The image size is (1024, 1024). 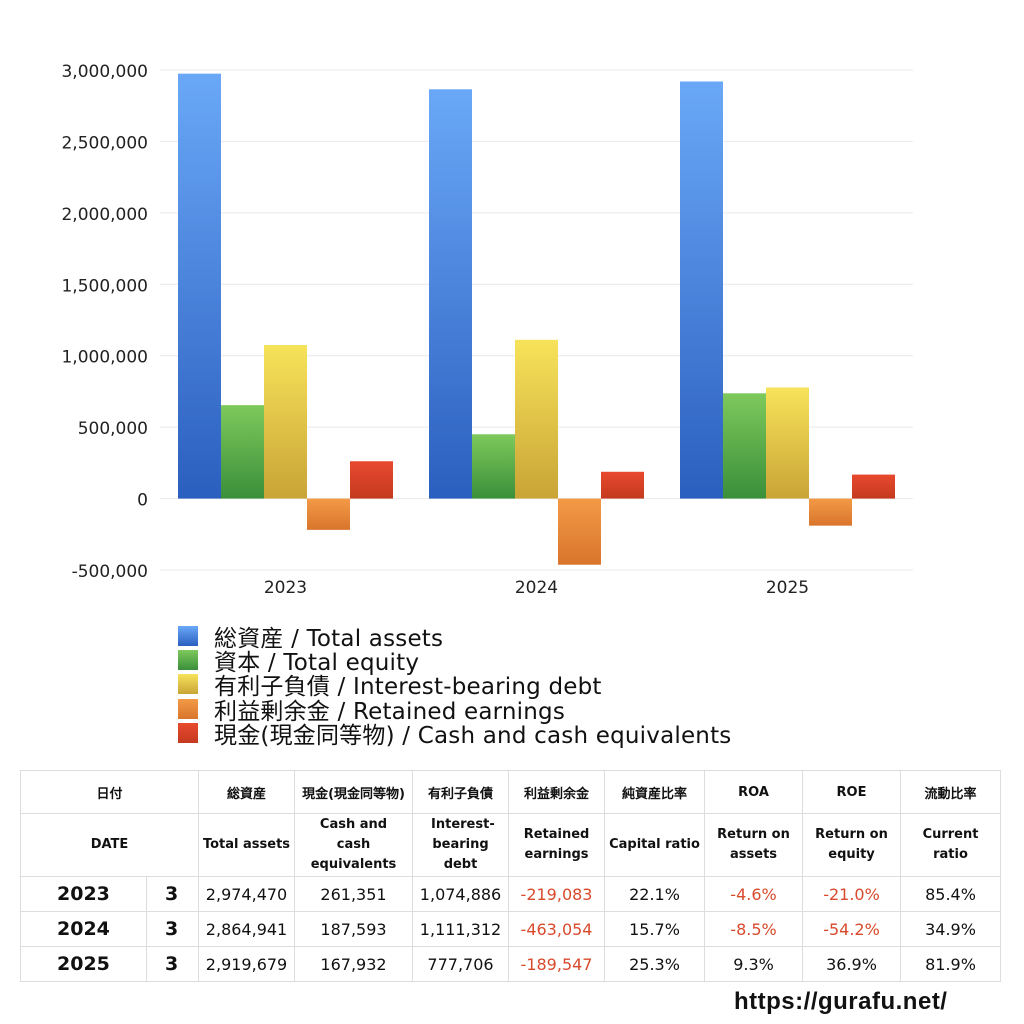 What do you see at coordinates (354, 964) in the screenshot?
I see `cell-cash: 167,932` at bounding box center [354, 964].